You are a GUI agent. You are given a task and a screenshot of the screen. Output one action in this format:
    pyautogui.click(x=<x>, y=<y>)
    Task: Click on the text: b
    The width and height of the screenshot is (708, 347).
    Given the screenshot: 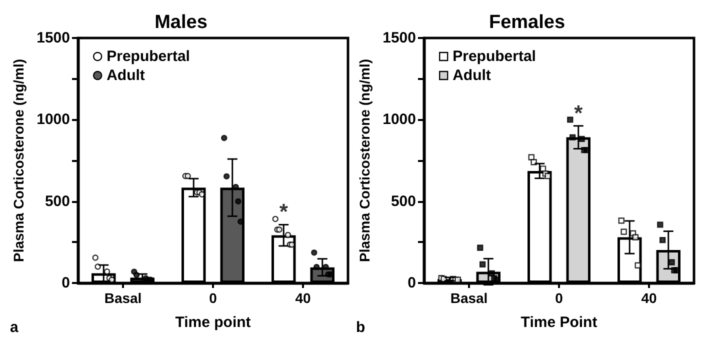 What is the action you would take?
    pyautogui.click(x=361, y=327)
    